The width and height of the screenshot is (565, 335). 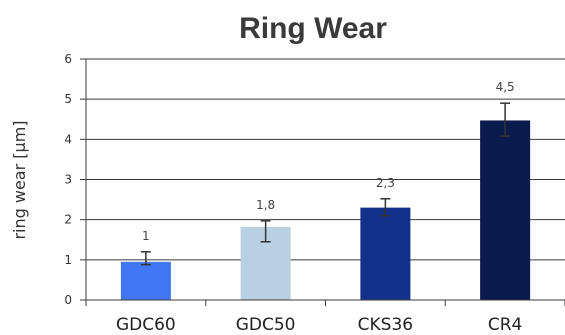 I want to click on x-tick-CKS36: CKS36, so click(x=385, y=325).